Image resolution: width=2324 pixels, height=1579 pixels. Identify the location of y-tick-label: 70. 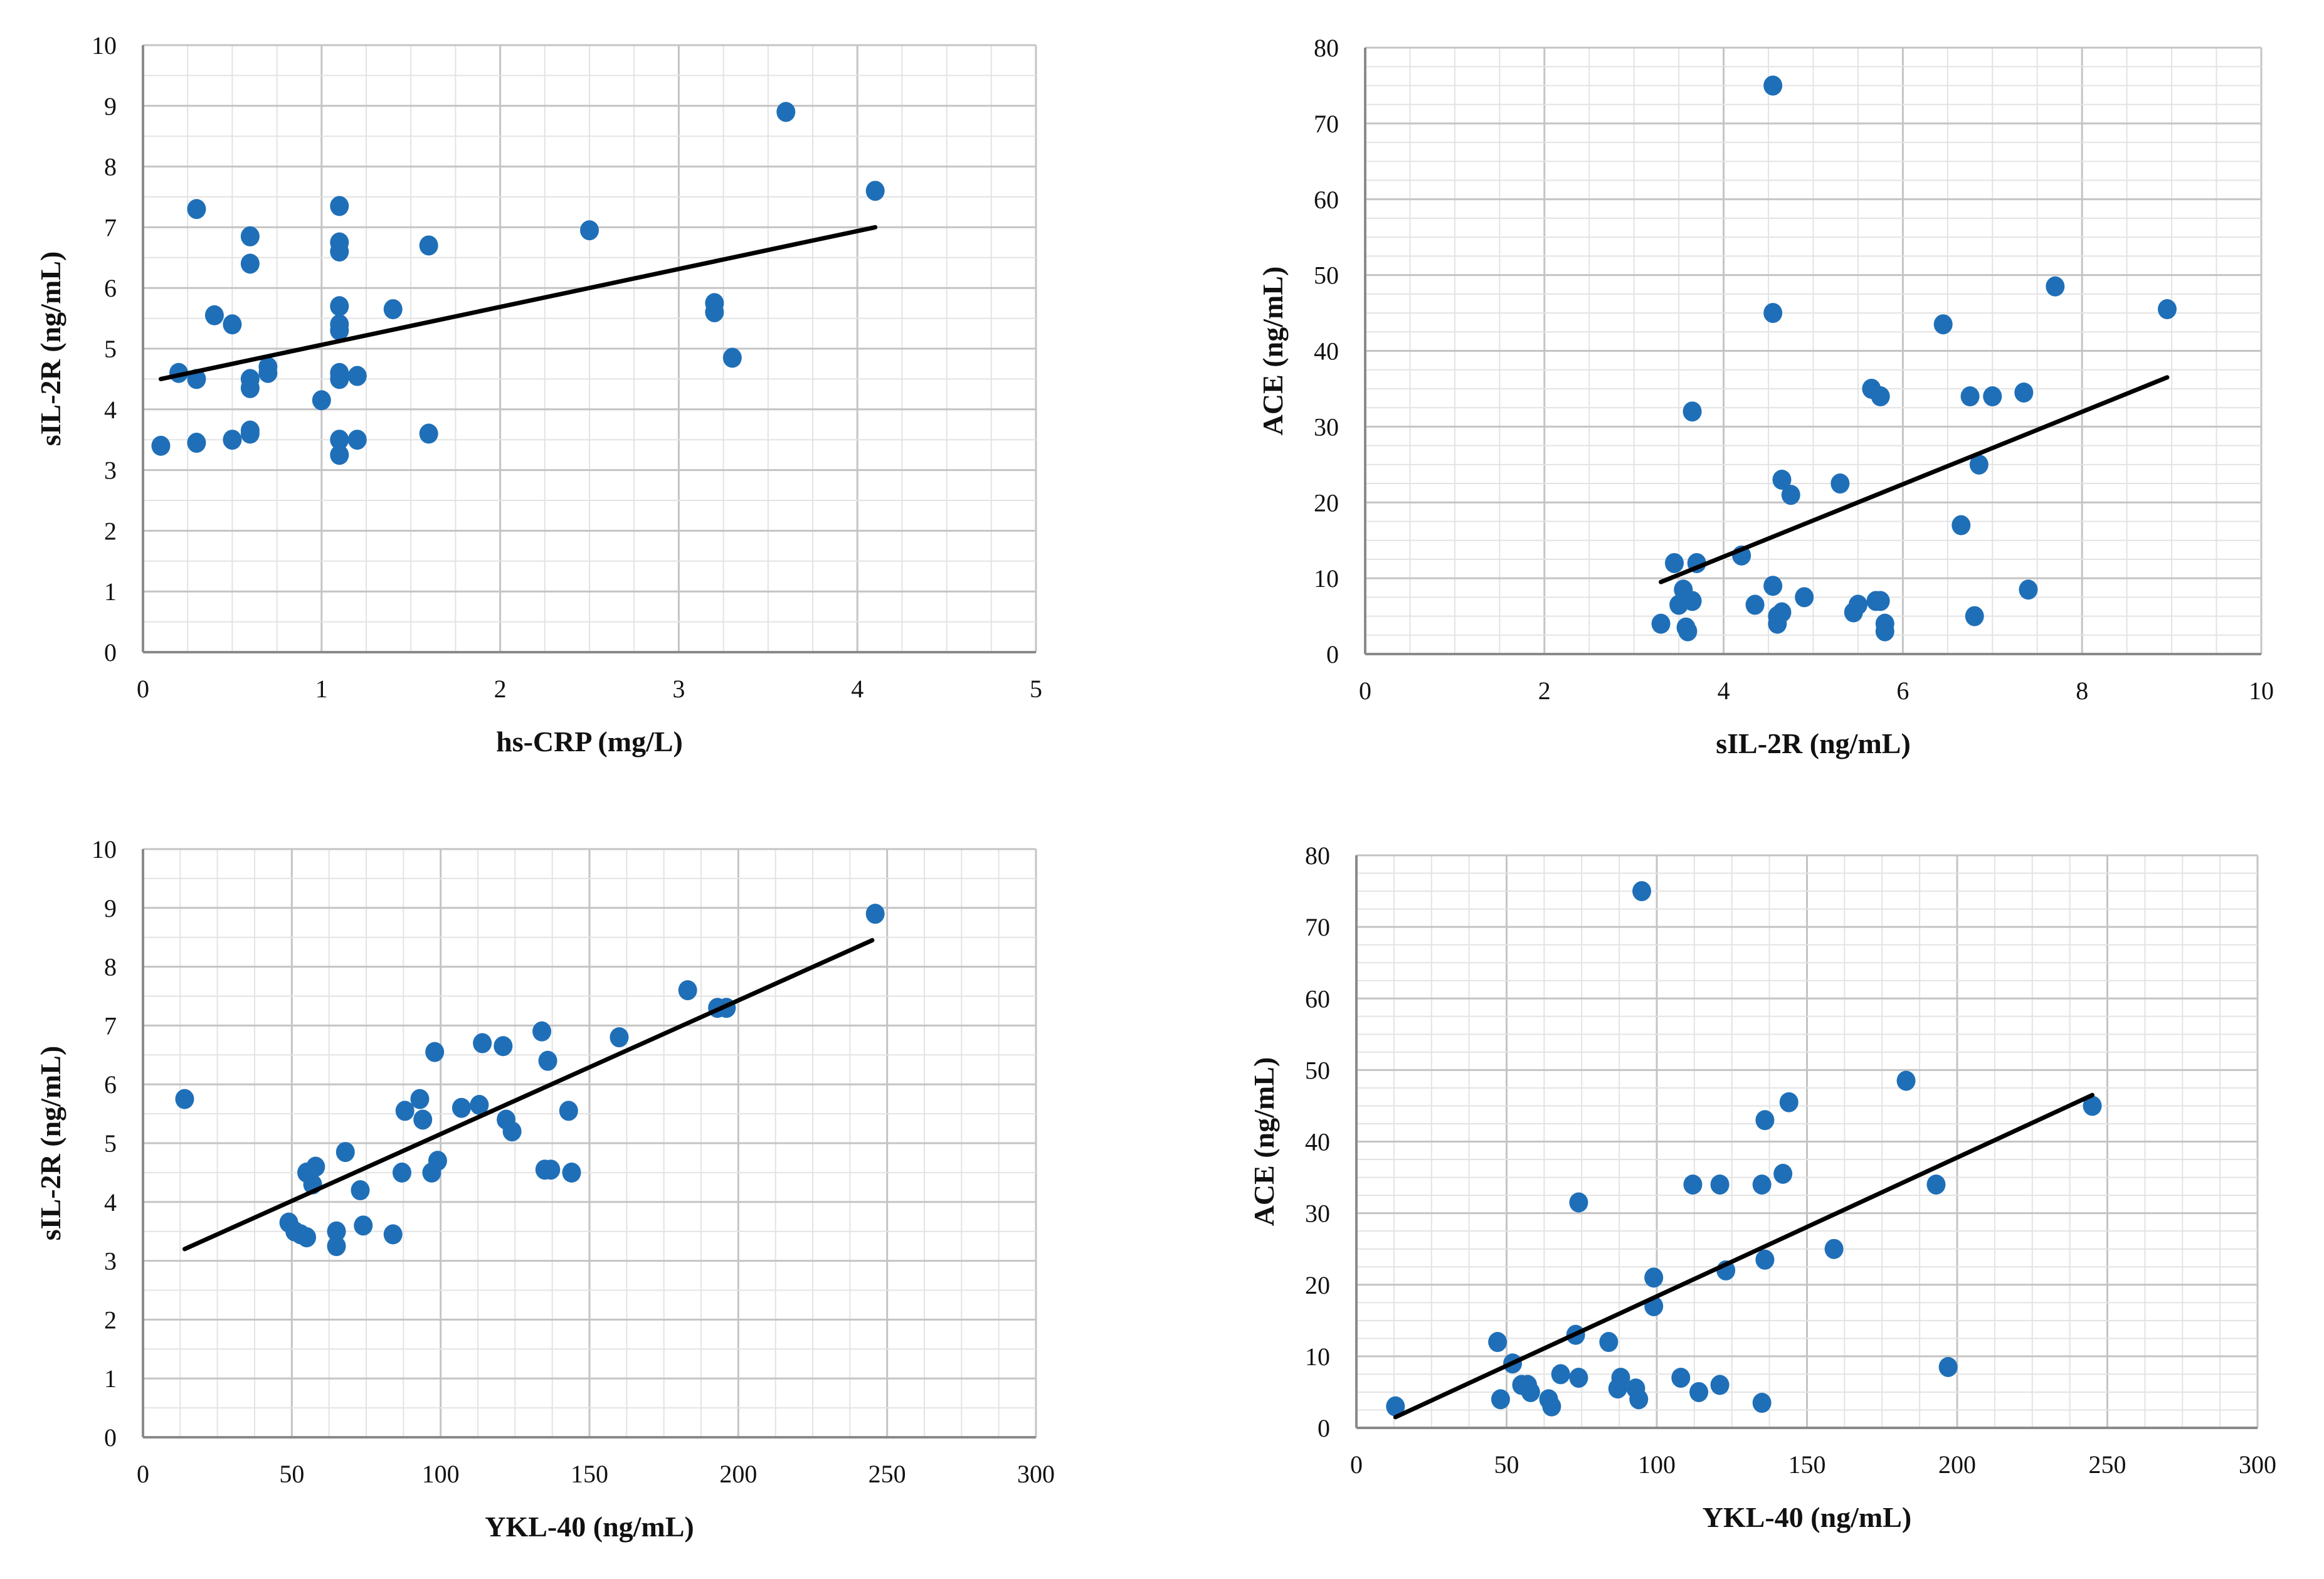
(1326, 124).